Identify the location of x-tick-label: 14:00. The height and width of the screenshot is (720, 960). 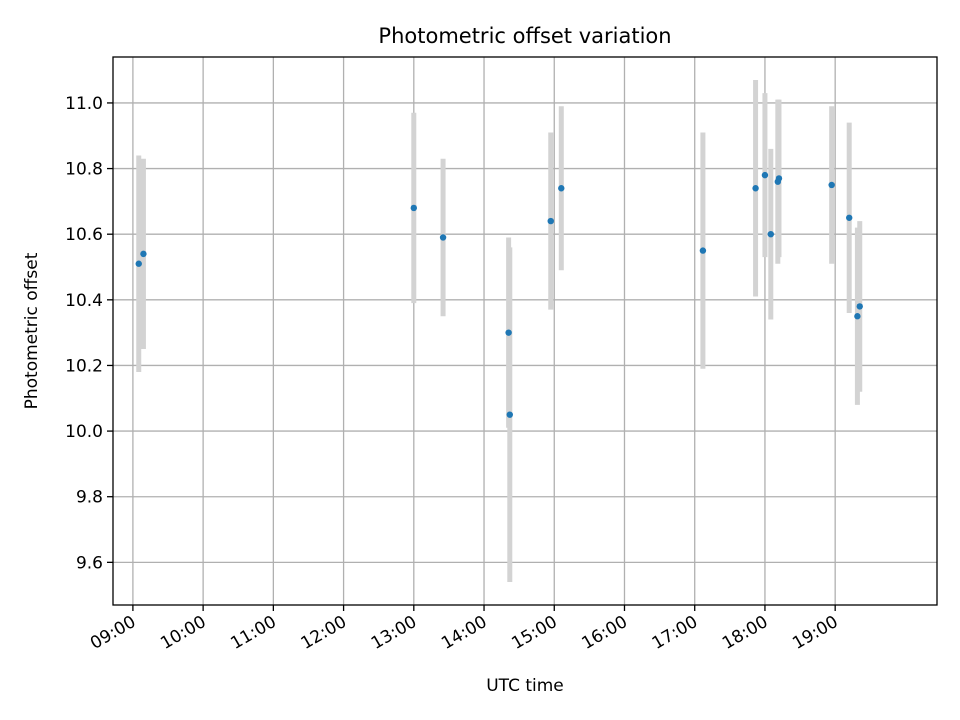
(464, 633).